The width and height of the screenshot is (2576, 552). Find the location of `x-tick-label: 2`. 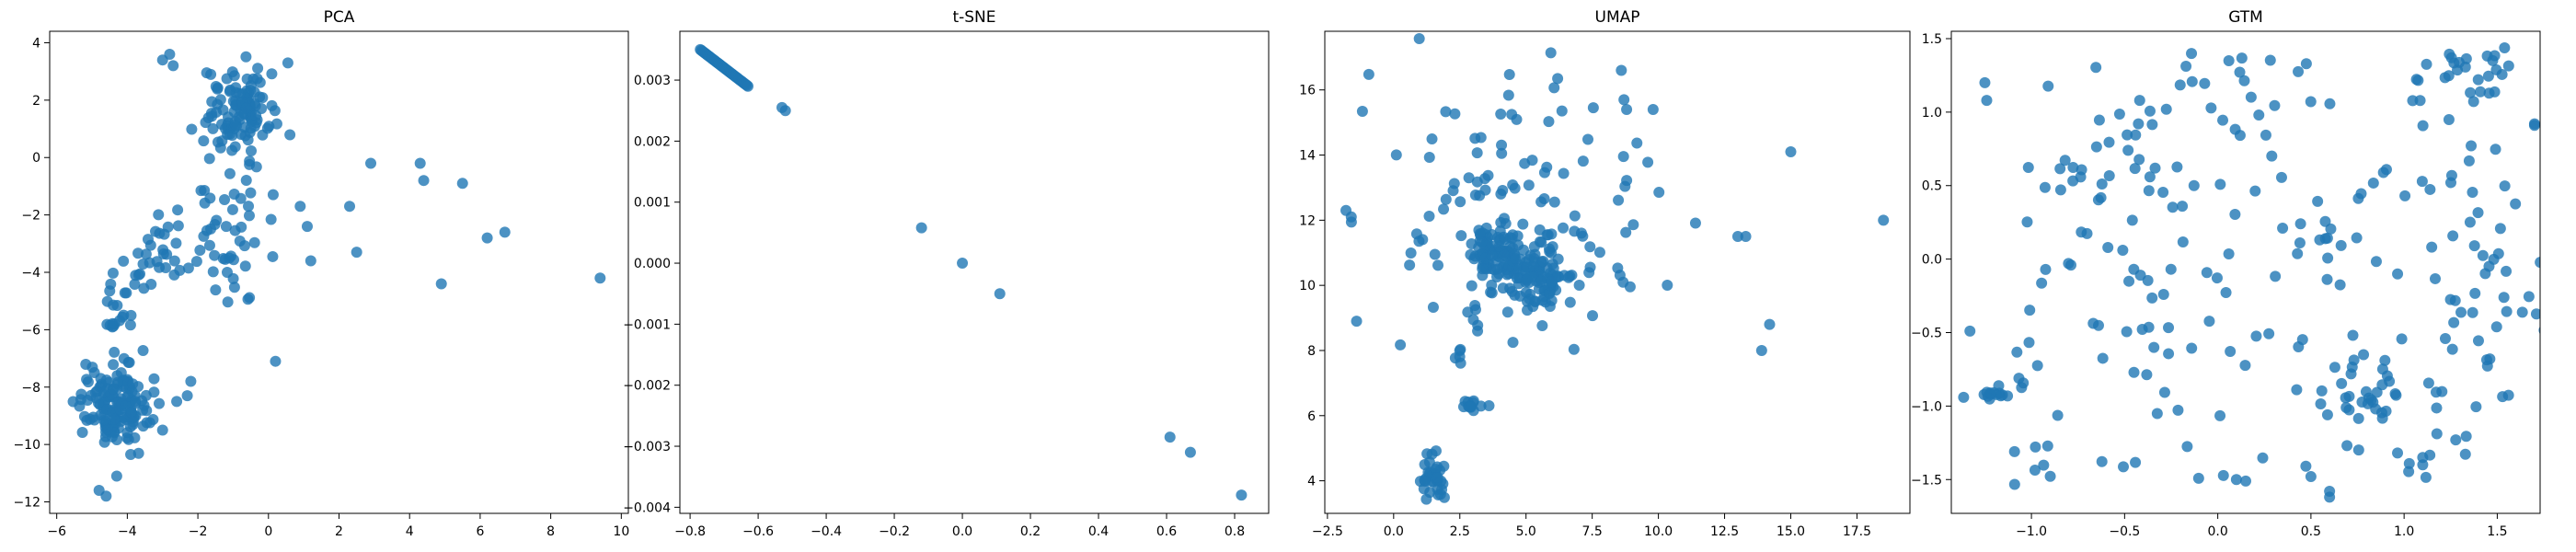

x-tick-label: 2 is located at coordinates (339, 531).